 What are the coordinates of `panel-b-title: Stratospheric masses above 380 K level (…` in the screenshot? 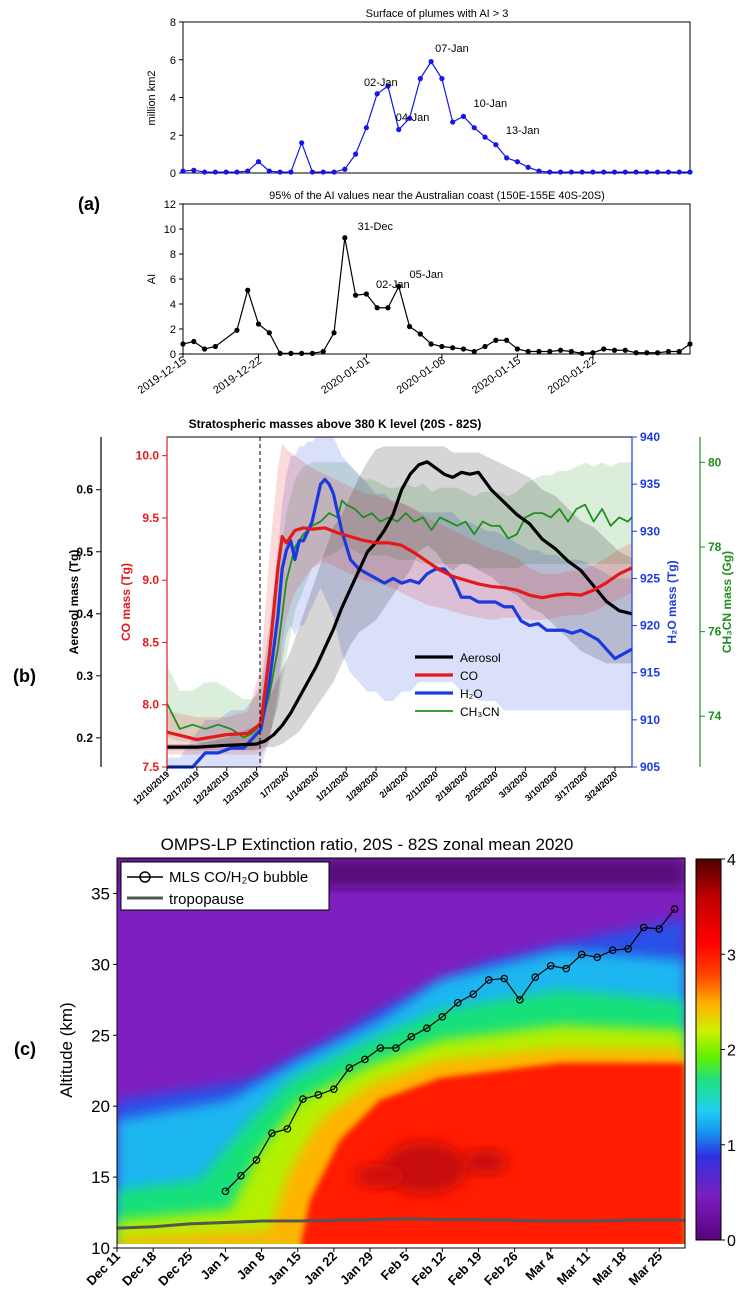 It's located at (335, 424).